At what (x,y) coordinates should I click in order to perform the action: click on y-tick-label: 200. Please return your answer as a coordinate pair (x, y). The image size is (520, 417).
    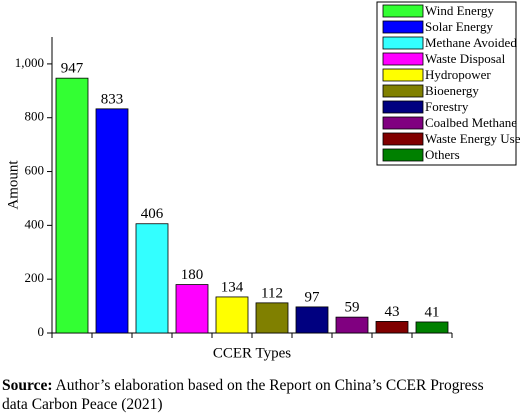
    Looking at the image, I should click on (35, 277).